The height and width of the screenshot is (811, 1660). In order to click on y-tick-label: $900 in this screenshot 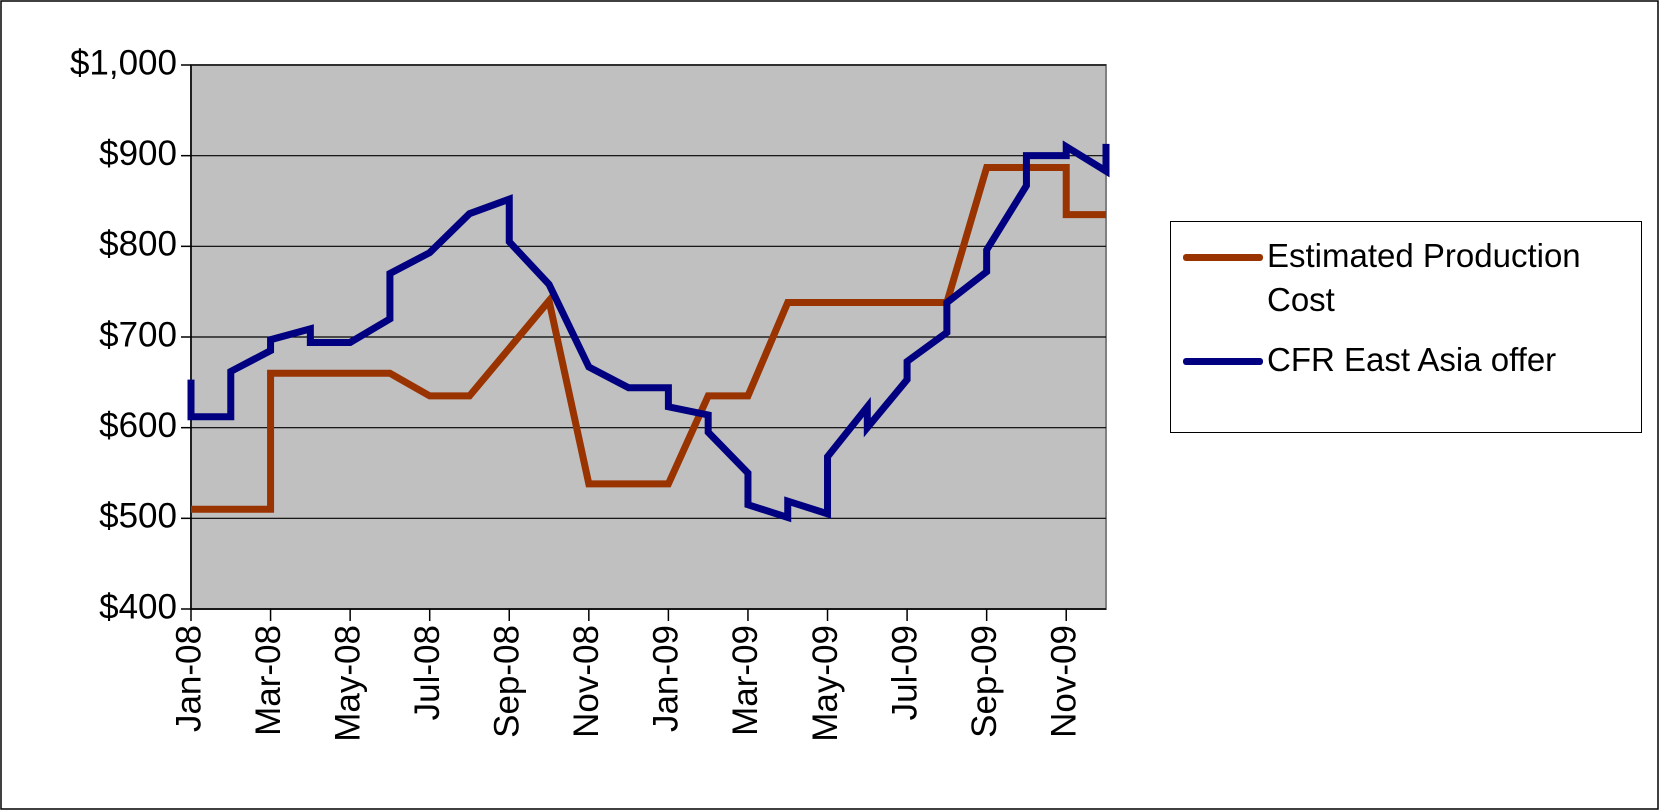, I will do `click(138, 153)`.